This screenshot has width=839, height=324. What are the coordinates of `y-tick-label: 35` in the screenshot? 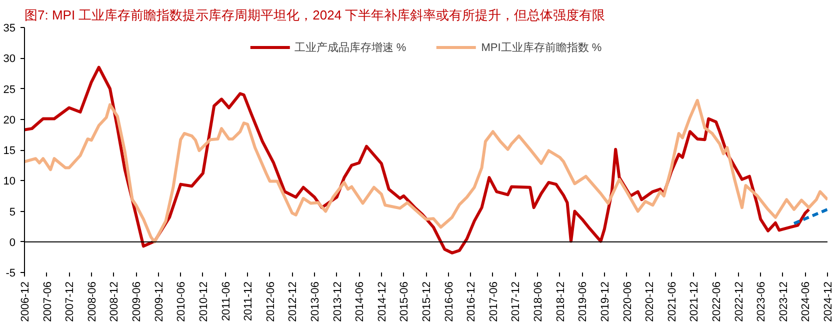 It's located at (9, 28).